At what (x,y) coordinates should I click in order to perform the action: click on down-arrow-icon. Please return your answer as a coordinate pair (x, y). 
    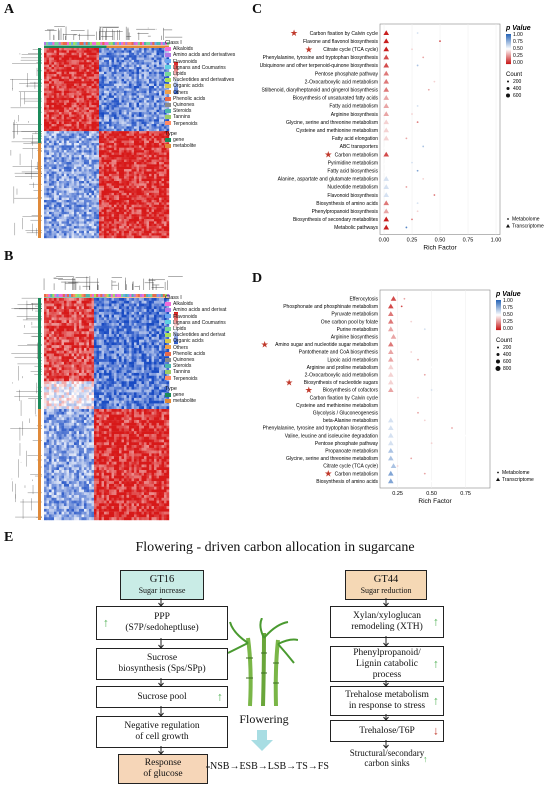
    Looking at the image, I should click on (262, 740).